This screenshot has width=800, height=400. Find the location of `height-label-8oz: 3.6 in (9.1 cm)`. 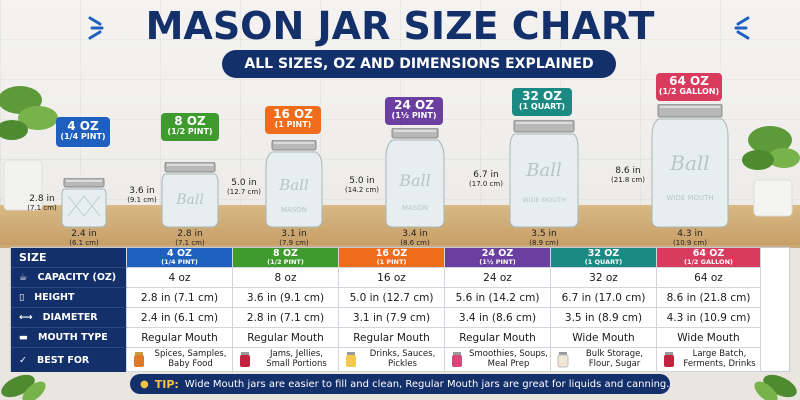

height-label-8oz: 3.6 in (9.1 cm) is located at coordinates (142, 195).